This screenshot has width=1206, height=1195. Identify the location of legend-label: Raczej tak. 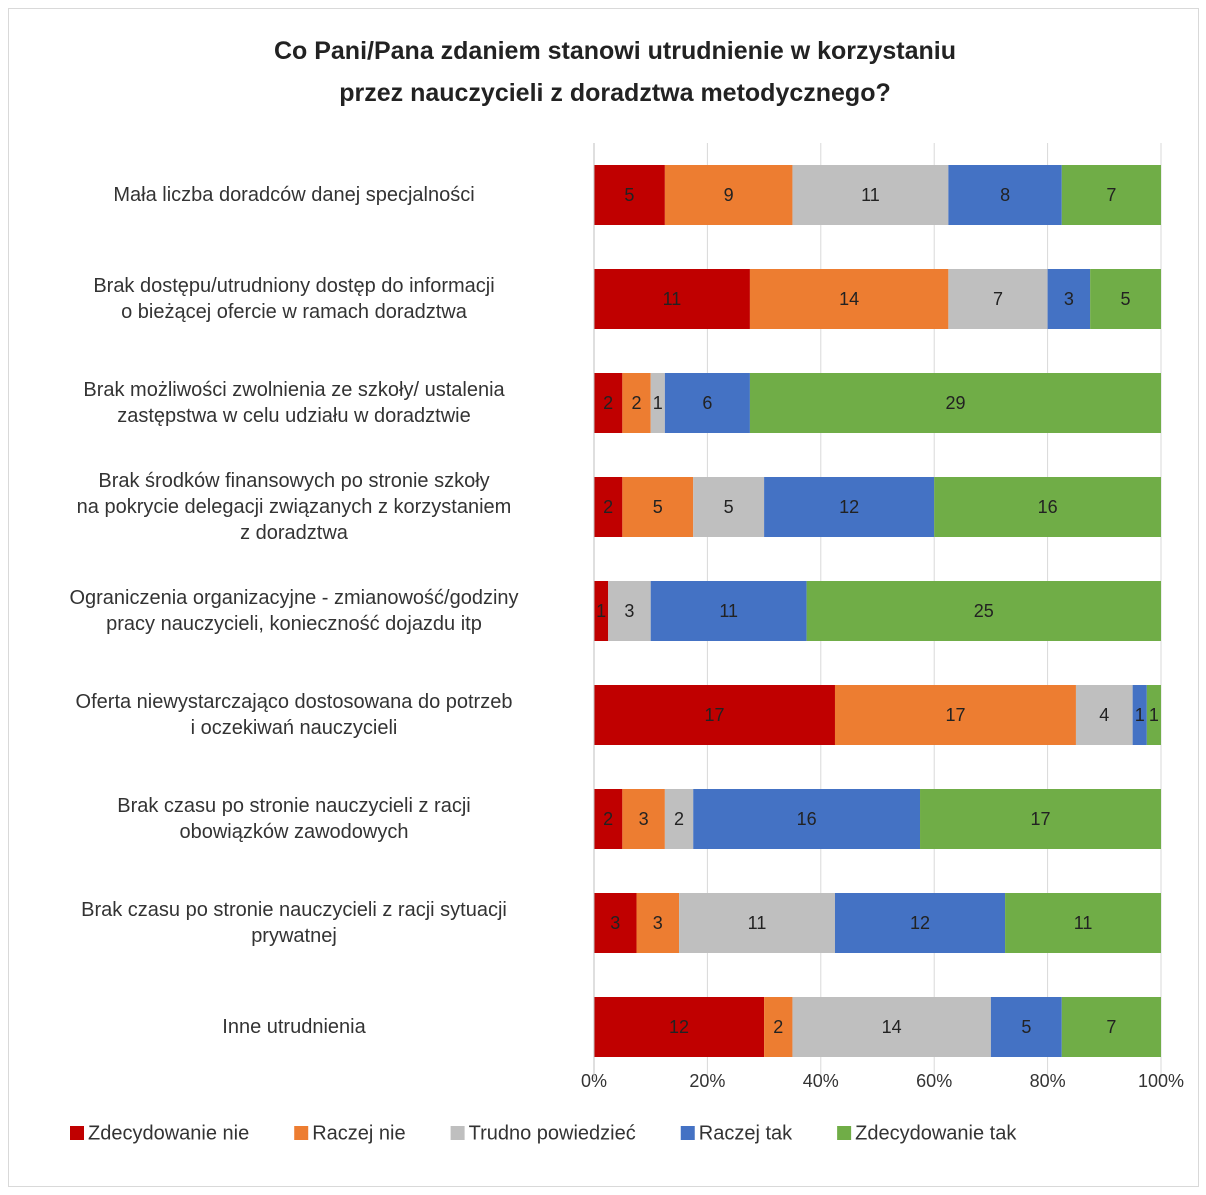
(746, 1133).